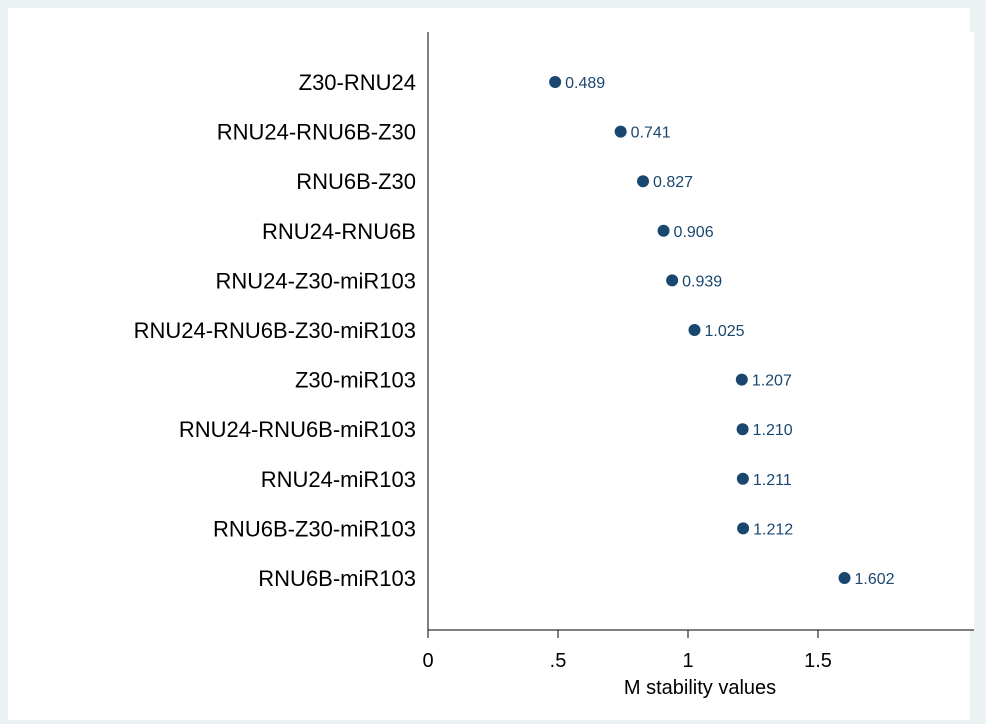  What do you see at coordinates (558, 661) in the screenshot?
I see `x-tick-label: .5` at bounding box center [558, 661].